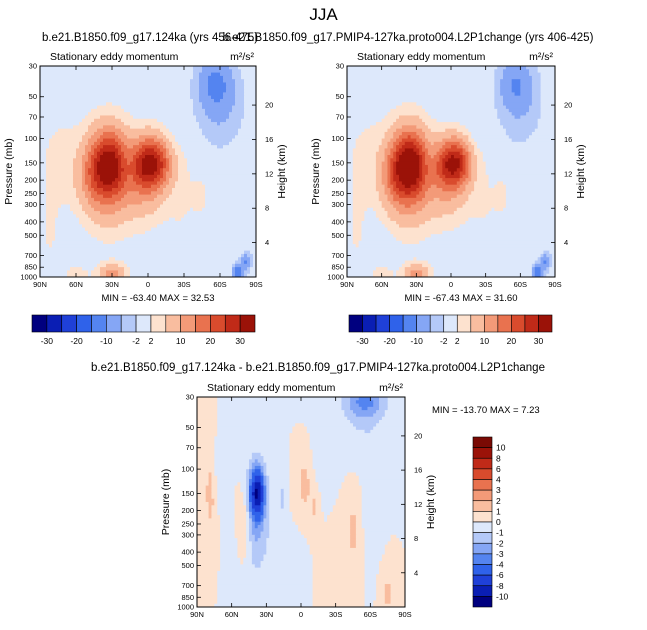 Image resolution: width=647 pixels, height=630 pixels. I want to click on x-tick-label: 30S, so click(335, 614).